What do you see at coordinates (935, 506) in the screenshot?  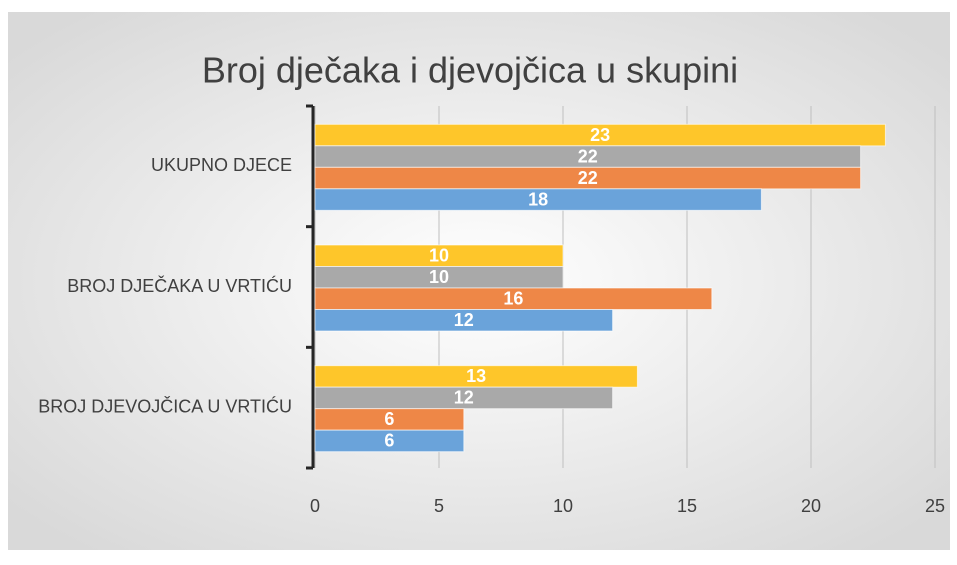 I see `x-tick-label: 25` at bounding box center [935, 506].